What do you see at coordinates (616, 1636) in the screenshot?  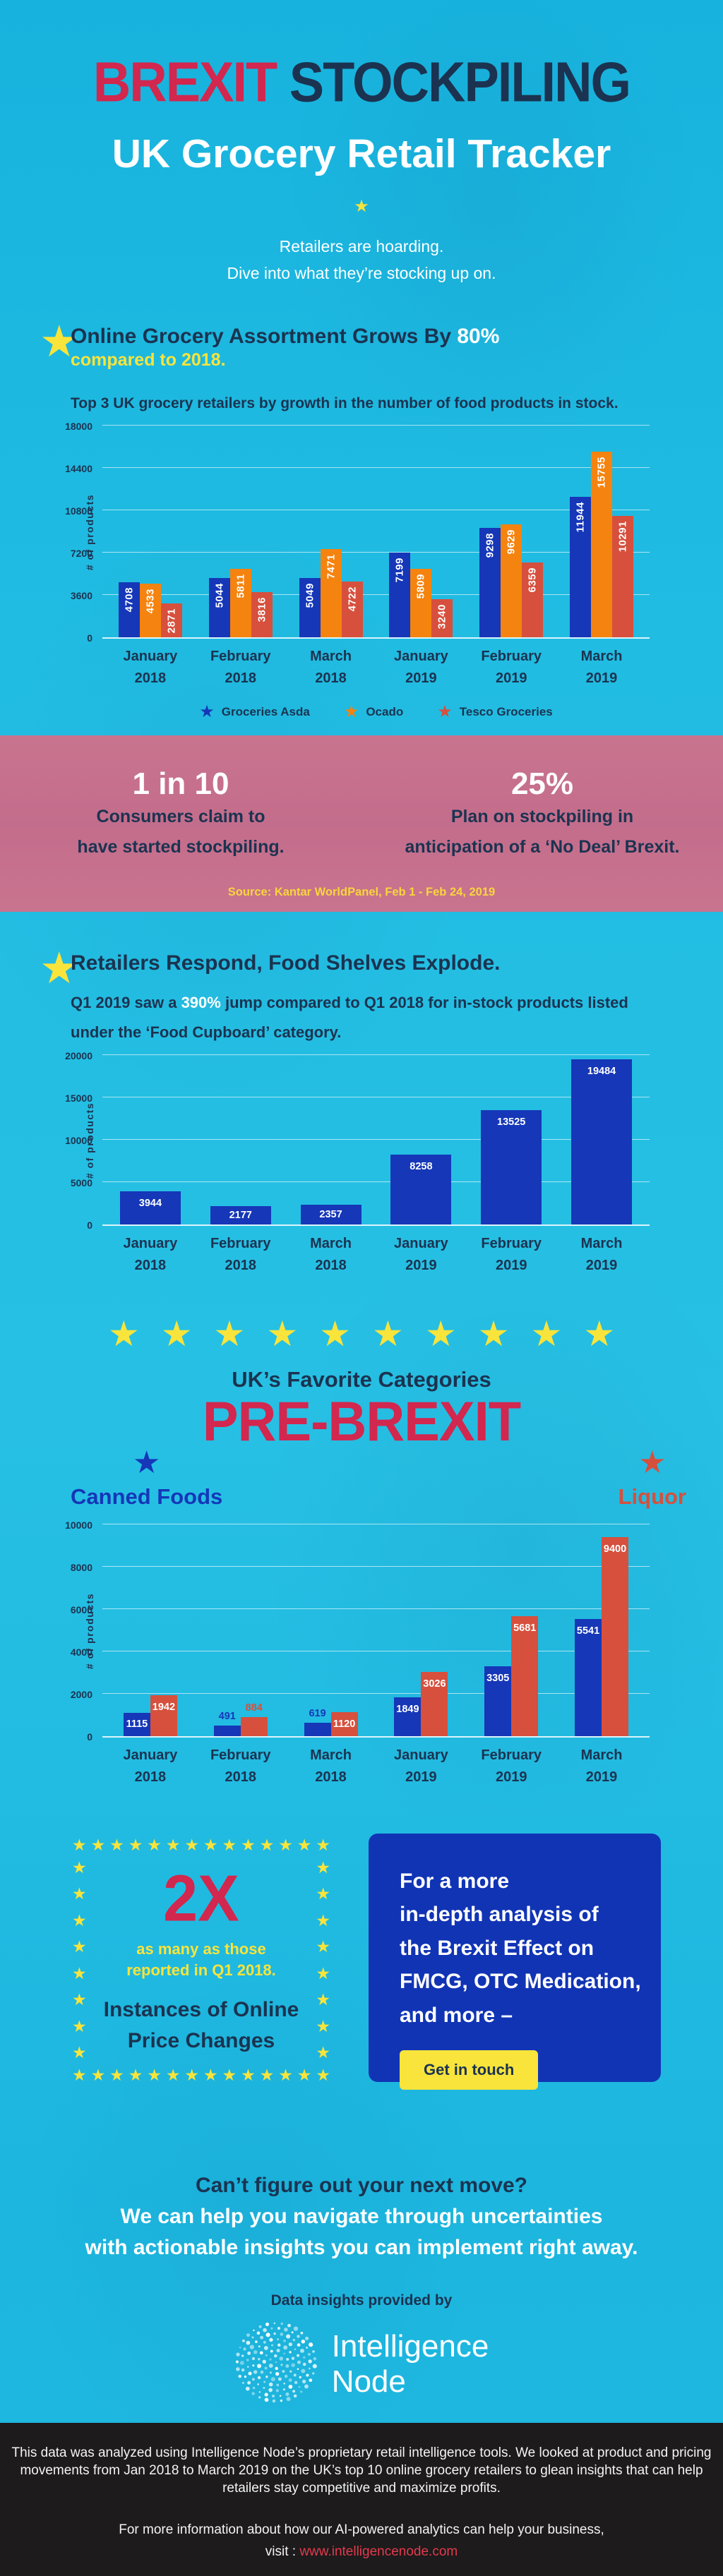 I see `bar-liquor: 9400` at bounding box center [616, 1636].